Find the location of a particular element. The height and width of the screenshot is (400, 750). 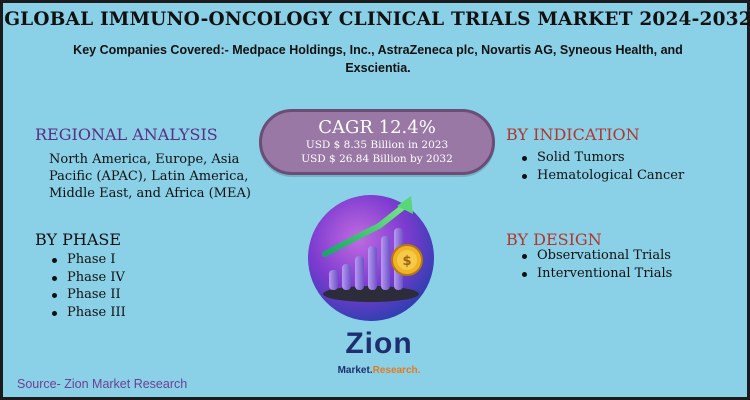

logo-subtitle: Market.Research. is located at coordinates (379, 370).